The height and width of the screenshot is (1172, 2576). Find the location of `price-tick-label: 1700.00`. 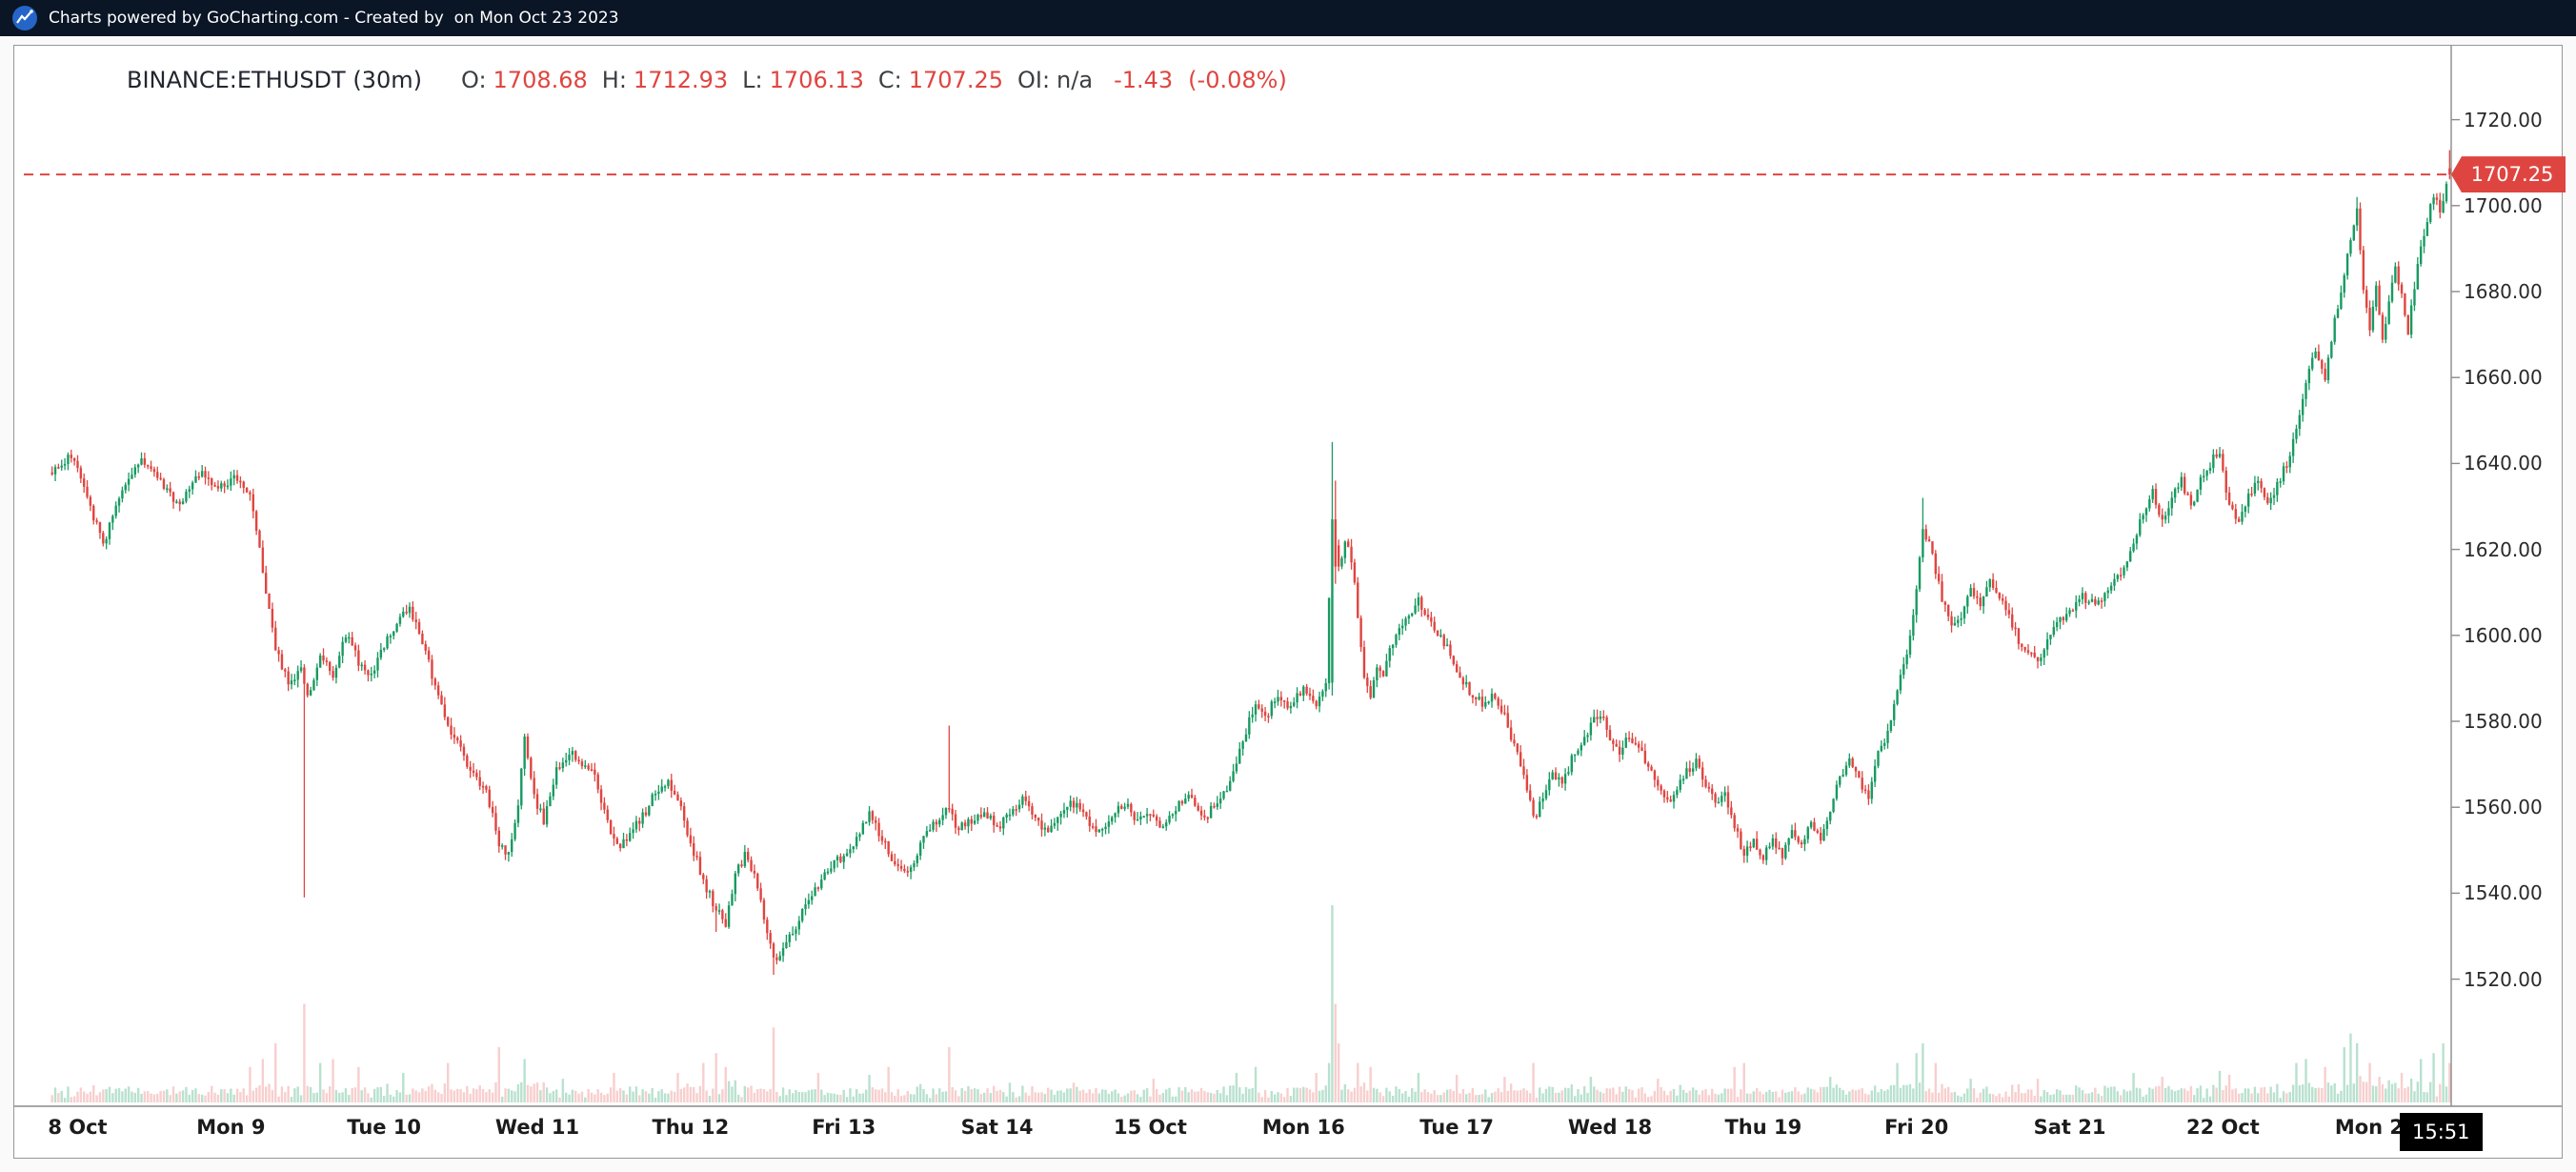

price-tick-label: 1700.00 is located at coordinates (2503, 205).